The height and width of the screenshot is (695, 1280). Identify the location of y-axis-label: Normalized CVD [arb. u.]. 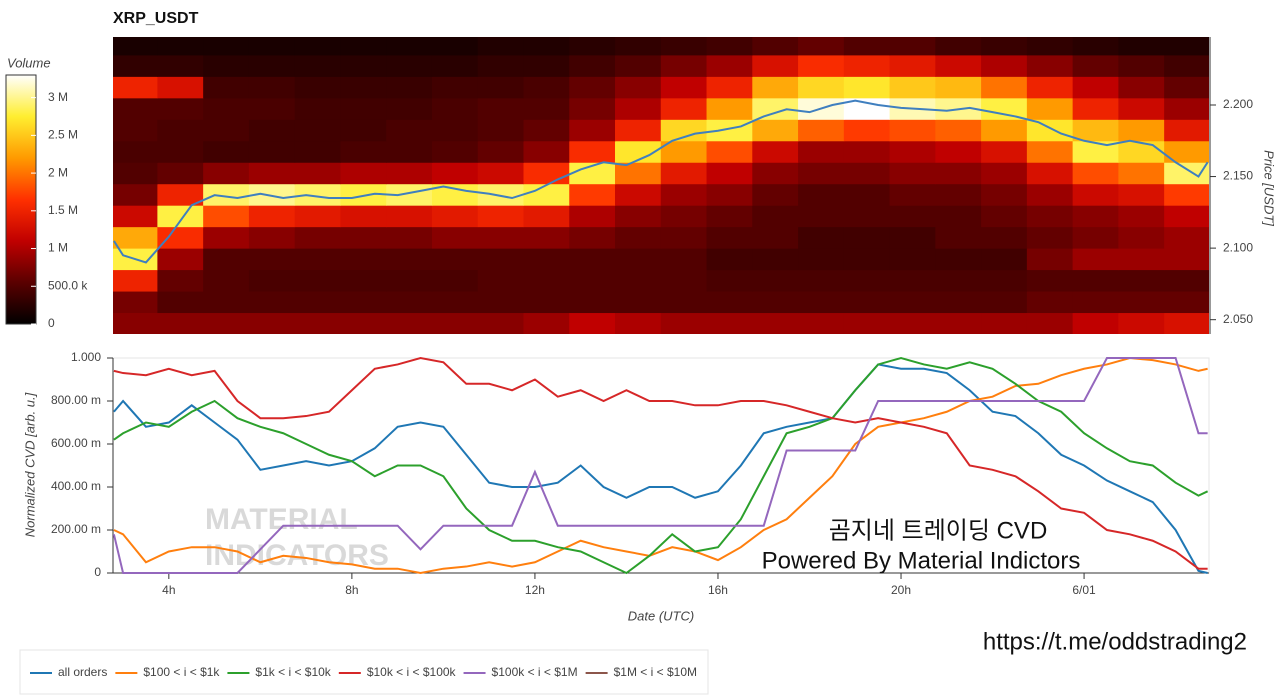
(29, 464).